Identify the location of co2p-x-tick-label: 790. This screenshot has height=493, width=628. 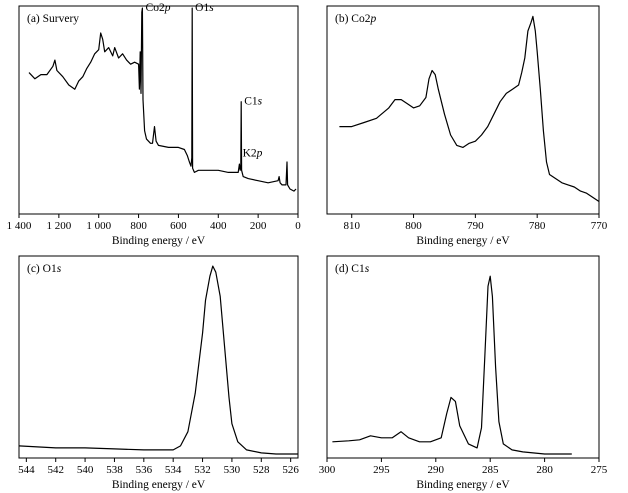
(475, 226).